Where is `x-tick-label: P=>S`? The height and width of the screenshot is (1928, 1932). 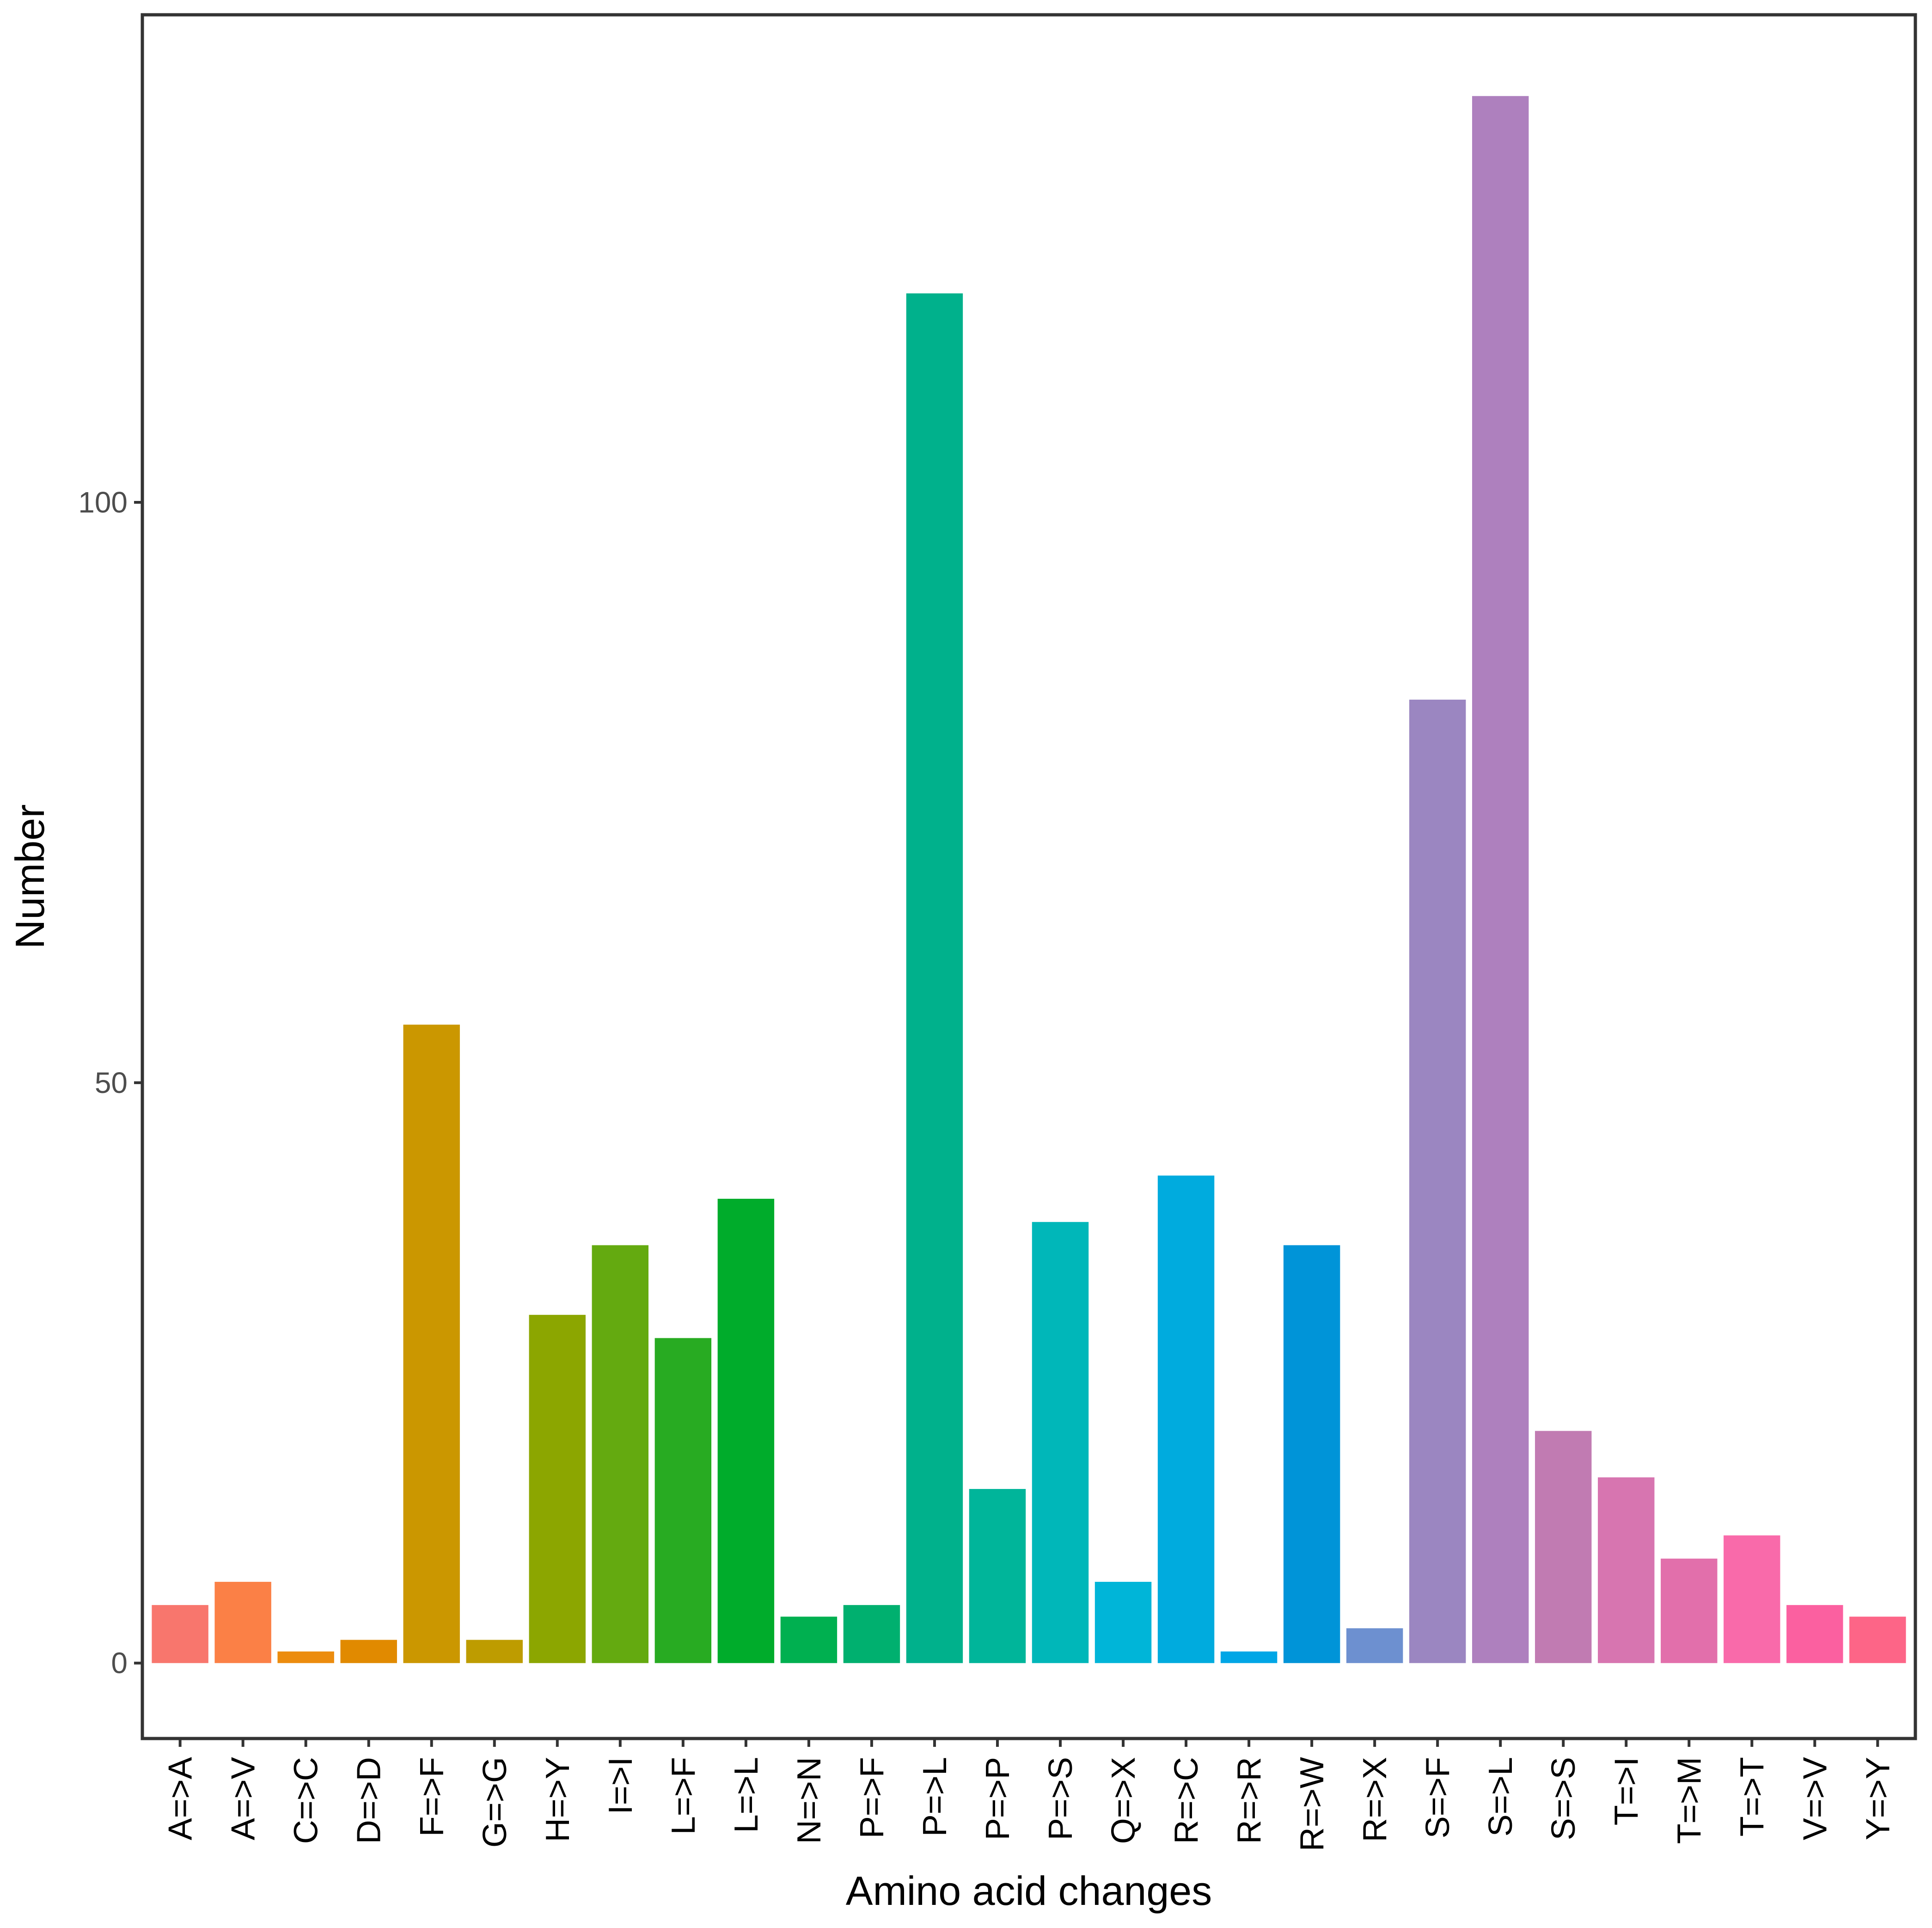
x-tick-label: P=>S is located at coordinates (1060, 1798).